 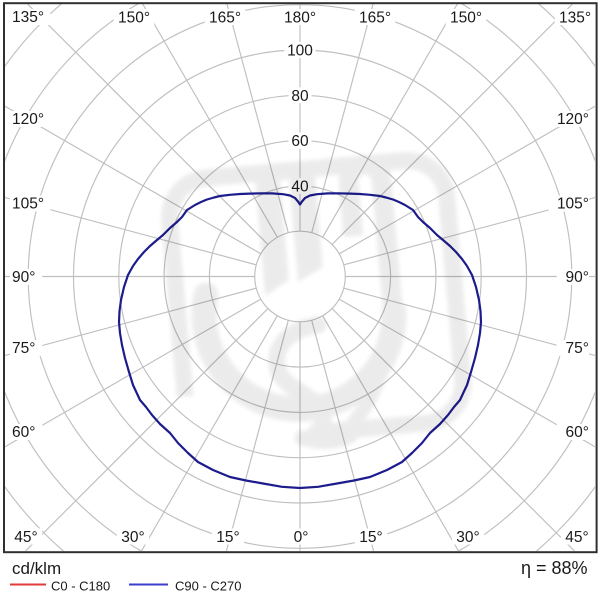 What do you see at coordinates (300, 51) in the screenshot?
I see `svg-text: 100` at bounding box center [300, 51].